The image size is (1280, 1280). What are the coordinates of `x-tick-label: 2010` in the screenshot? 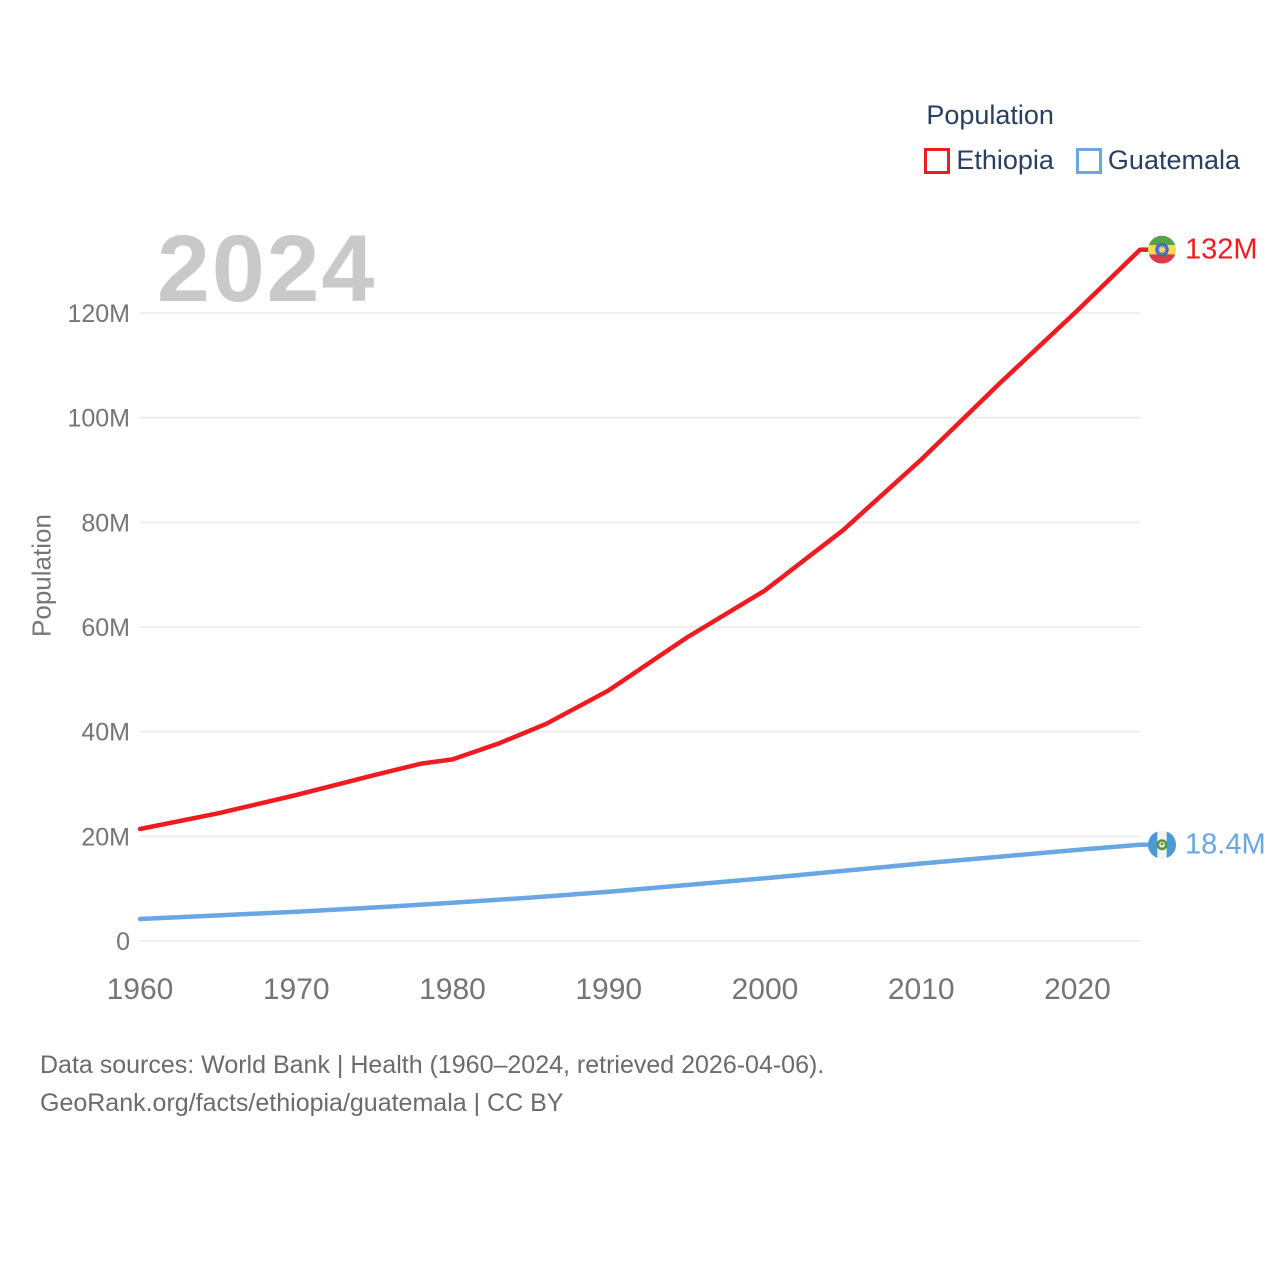 It's located at (921, 989).